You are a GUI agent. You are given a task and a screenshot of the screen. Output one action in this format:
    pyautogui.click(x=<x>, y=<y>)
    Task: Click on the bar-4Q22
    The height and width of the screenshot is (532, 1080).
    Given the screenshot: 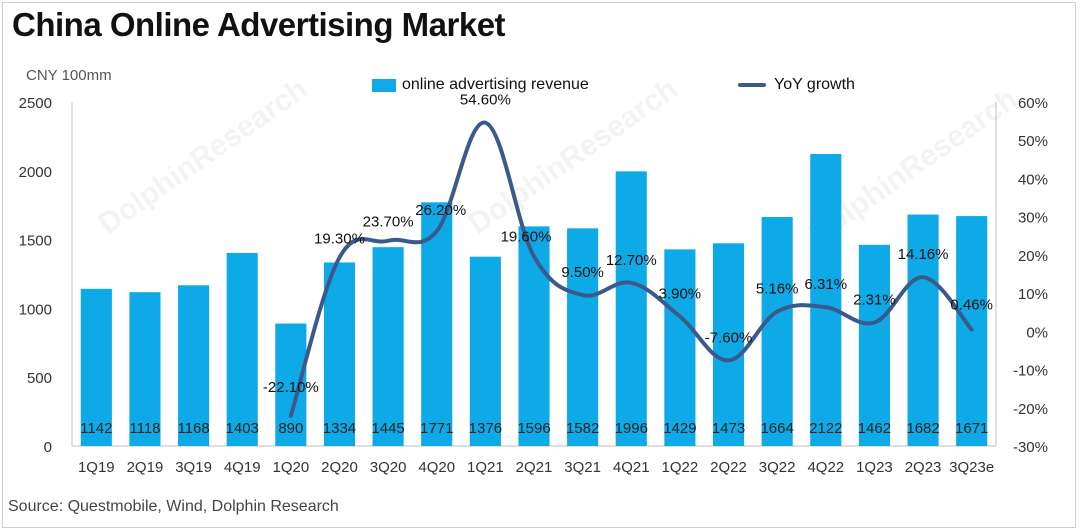 What is the action you would take?
    pyautogui.click(x=826, y=300)
    